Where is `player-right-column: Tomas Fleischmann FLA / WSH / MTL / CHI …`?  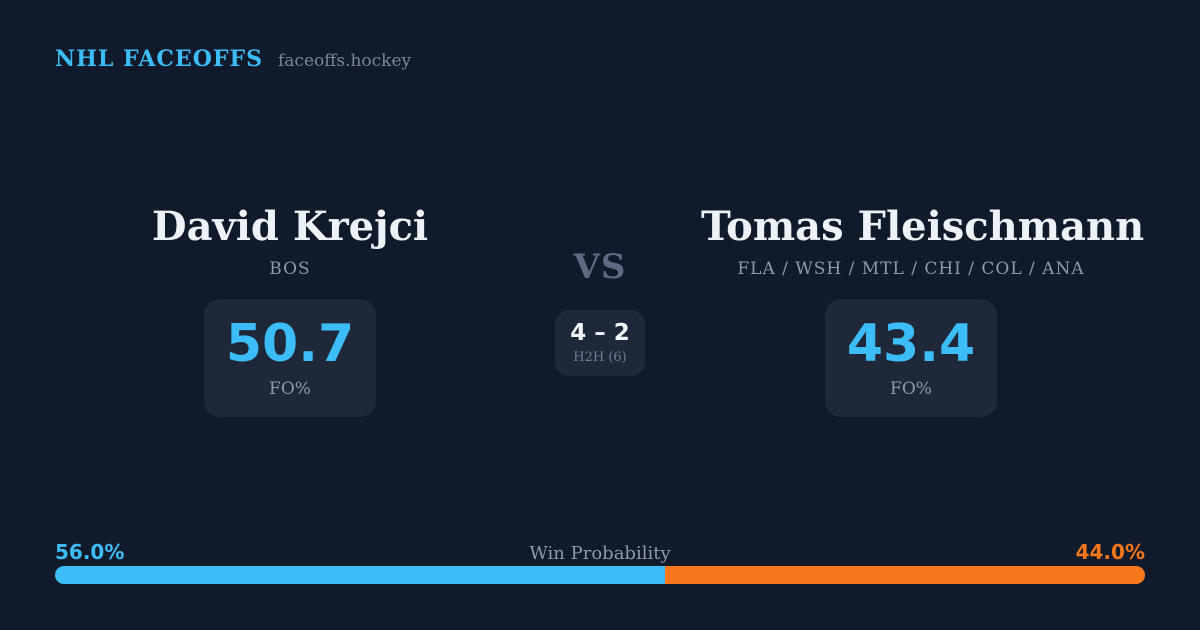 player-right-column: Tomas Fleischmann FLA / WSH / MTL / CHI … is located at coordinates (923, 310).